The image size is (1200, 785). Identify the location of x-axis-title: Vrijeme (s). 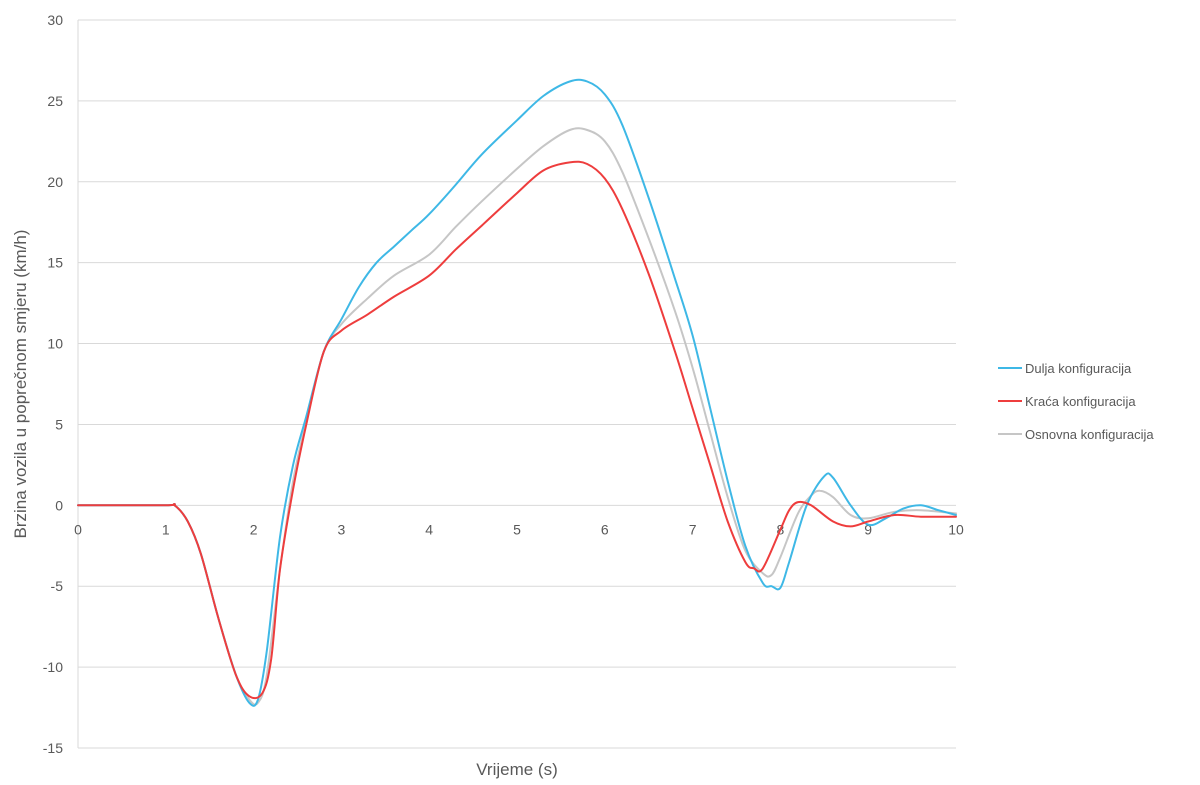
(517, 769).